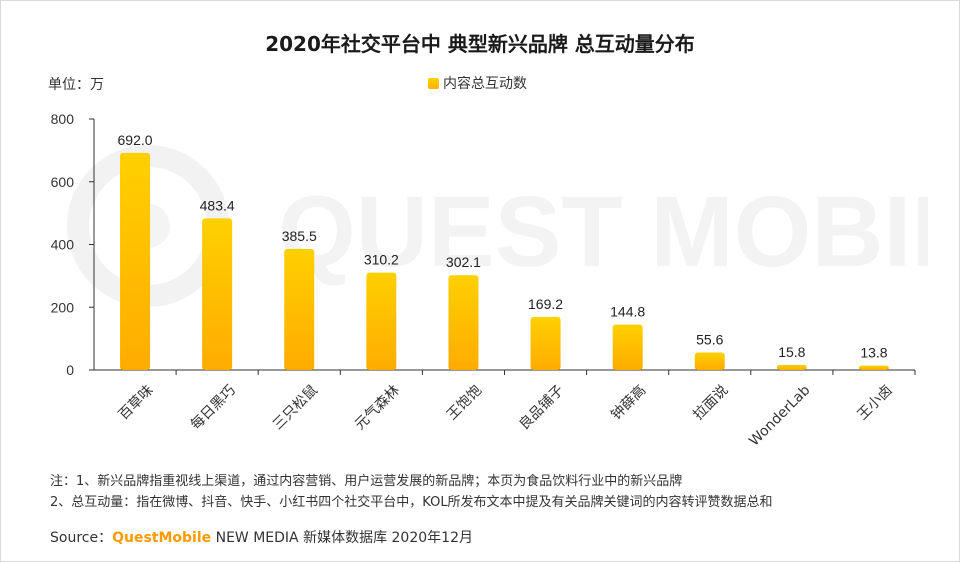 Image resolution: width=960 pixels, height=562 pixels. Describe the element at coordinates (485, 84) in the screenshot. I see `legend-label: 内容总互动数` at that location.